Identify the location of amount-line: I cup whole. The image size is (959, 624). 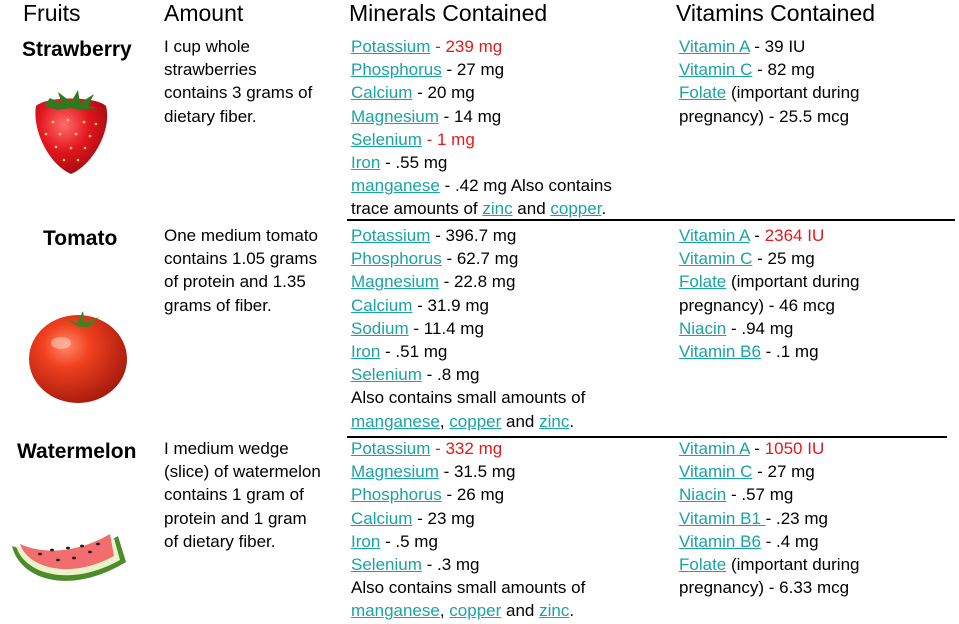
(207, 46).